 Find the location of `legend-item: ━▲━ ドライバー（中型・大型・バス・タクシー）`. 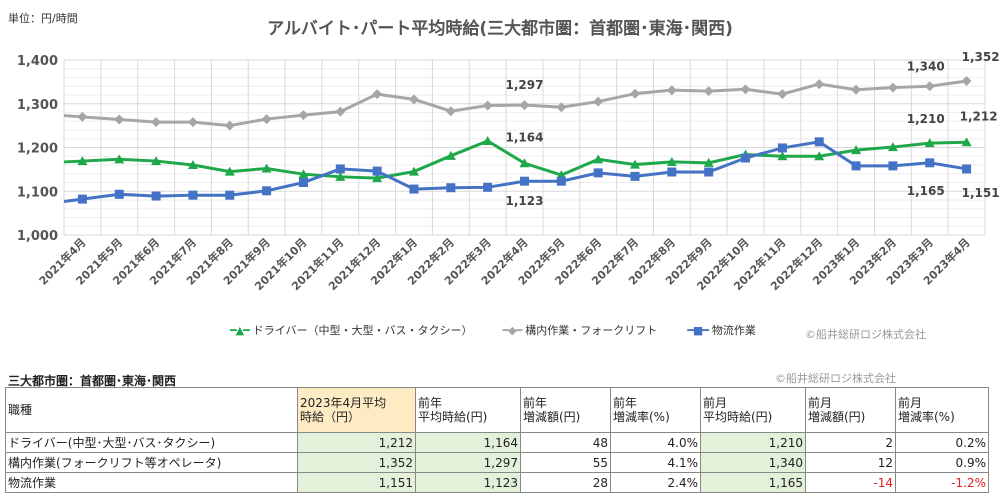

legend-item: ━▲━ ドライバー（中型・大型・バス・タクシー） is located at coordinates (351, 330).